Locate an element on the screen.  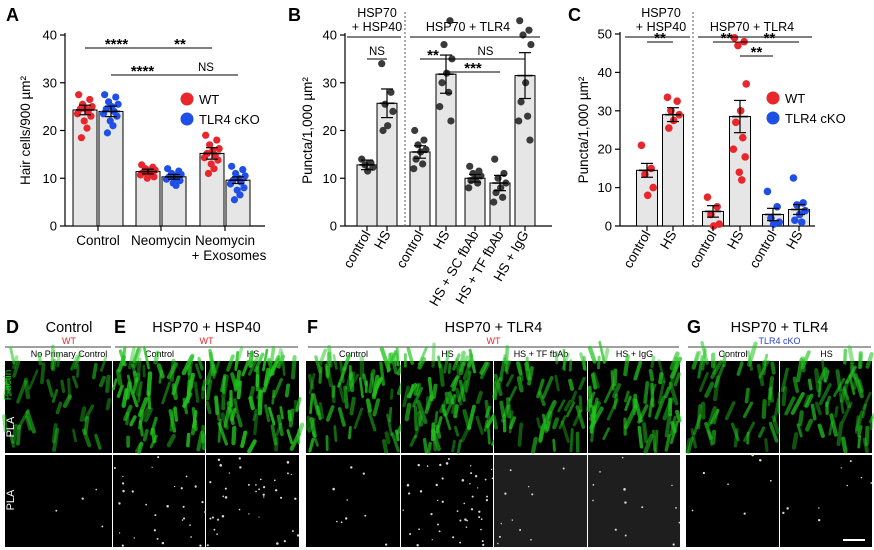
x-group-label: + Exosomes is located at coordinates (229, 255).